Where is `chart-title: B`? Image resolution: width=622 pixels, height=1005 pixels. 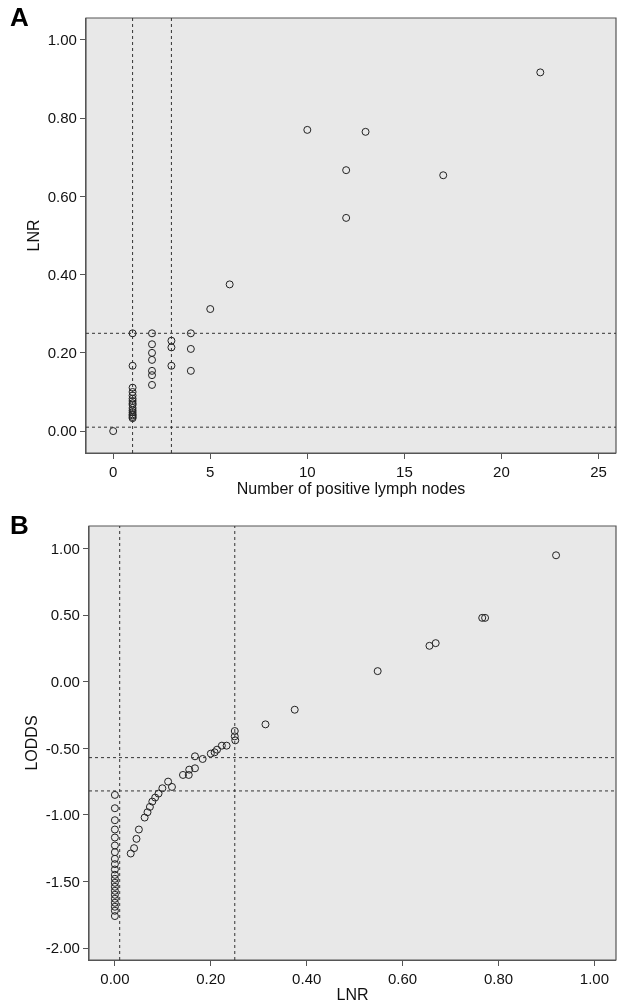
chart-title: B is located at coordinates (19, 525).